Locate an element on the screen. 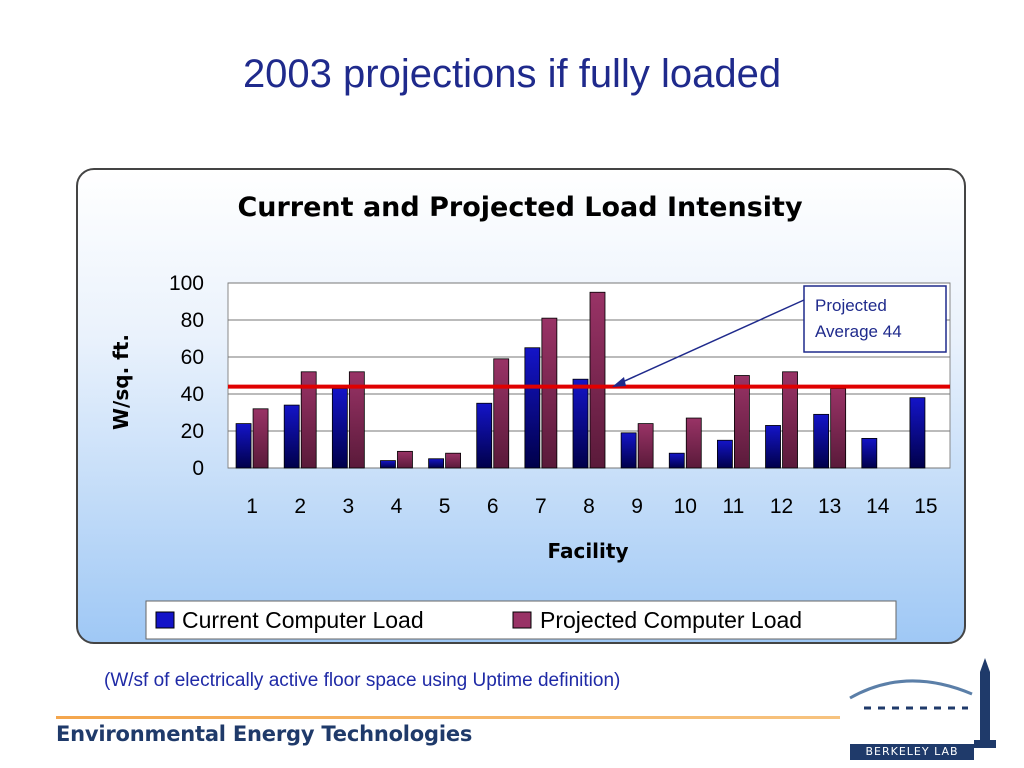 This screenshot has width=1024, height=768. x-tick-label: 4 is located at coordinates (397, 506).